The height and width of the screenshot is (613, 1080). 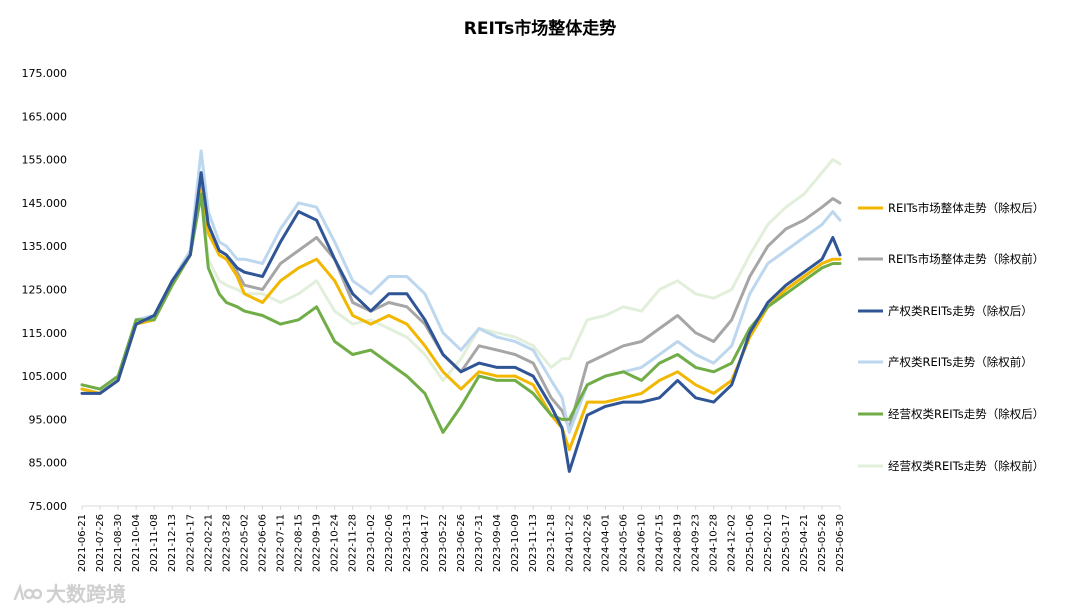 I want to click on y-tick-label: 85.000, so click(x=48, y=463).